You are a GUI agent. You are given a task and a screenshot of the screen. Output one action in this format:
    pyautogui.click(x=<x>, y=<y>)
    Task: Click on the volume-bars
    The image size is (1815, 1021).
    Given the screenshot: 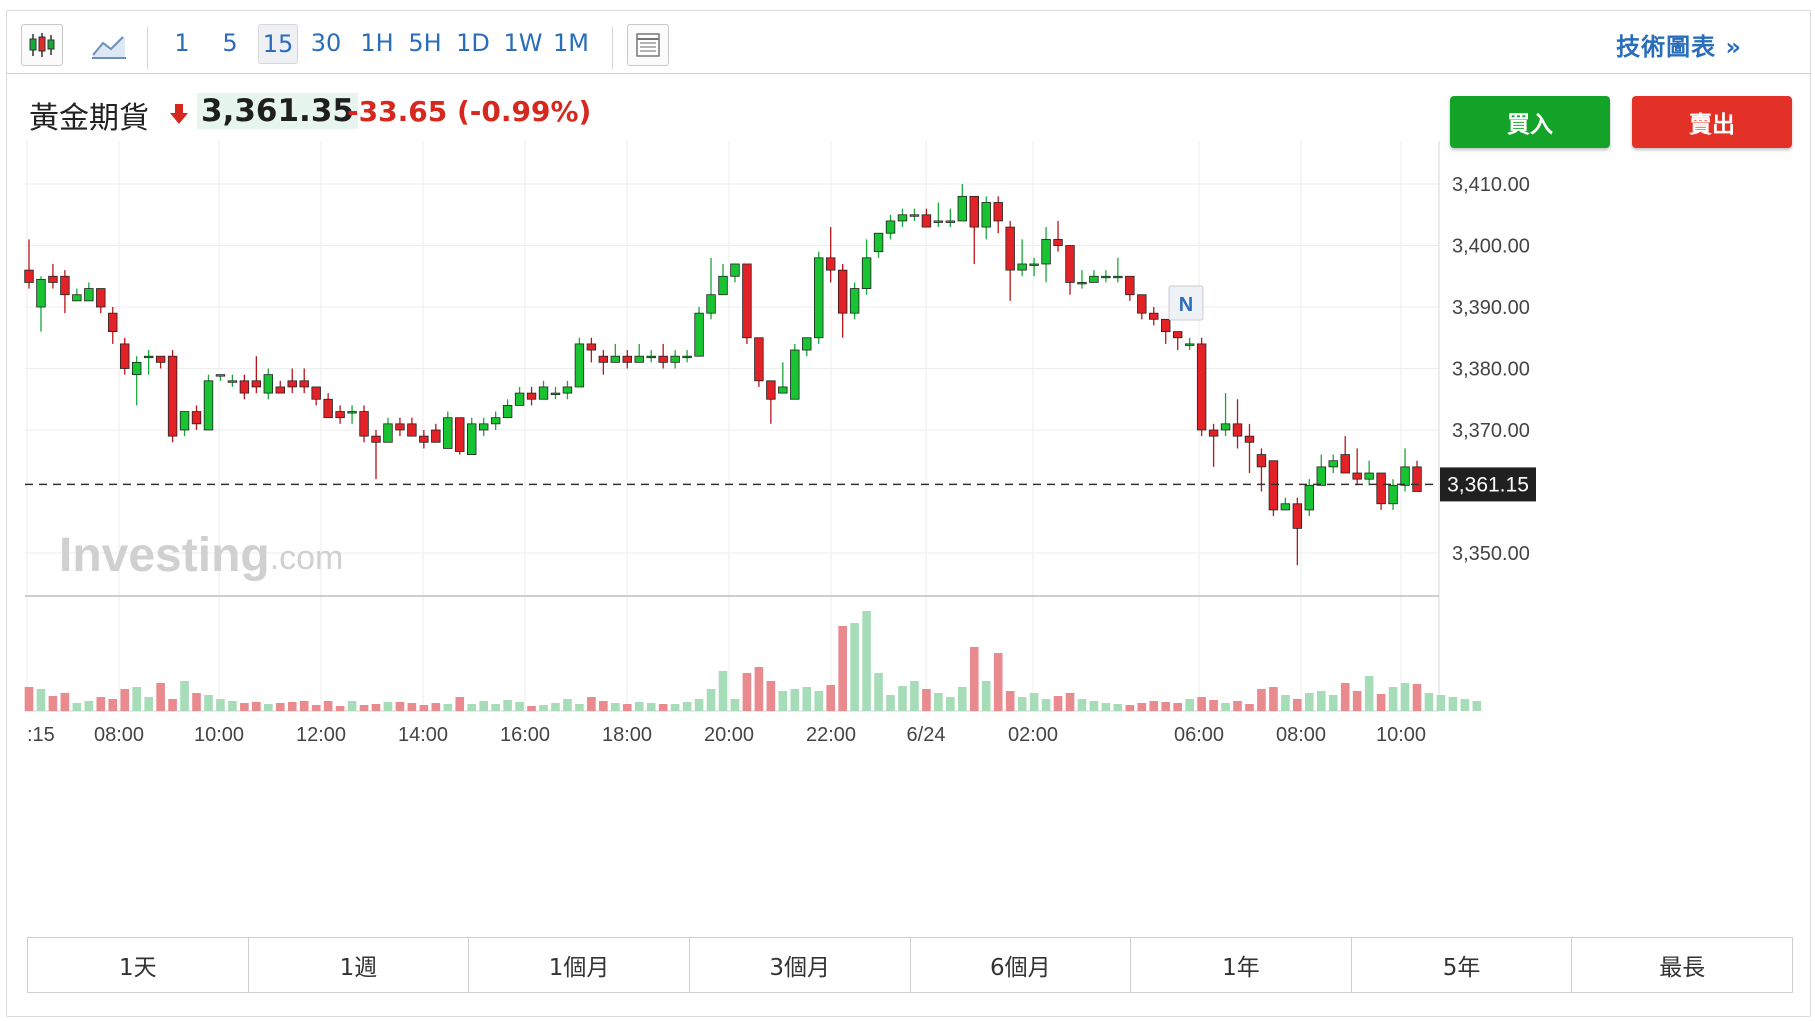 What is the action you would take?
    pyautogui.click(x=753, y=661)
    